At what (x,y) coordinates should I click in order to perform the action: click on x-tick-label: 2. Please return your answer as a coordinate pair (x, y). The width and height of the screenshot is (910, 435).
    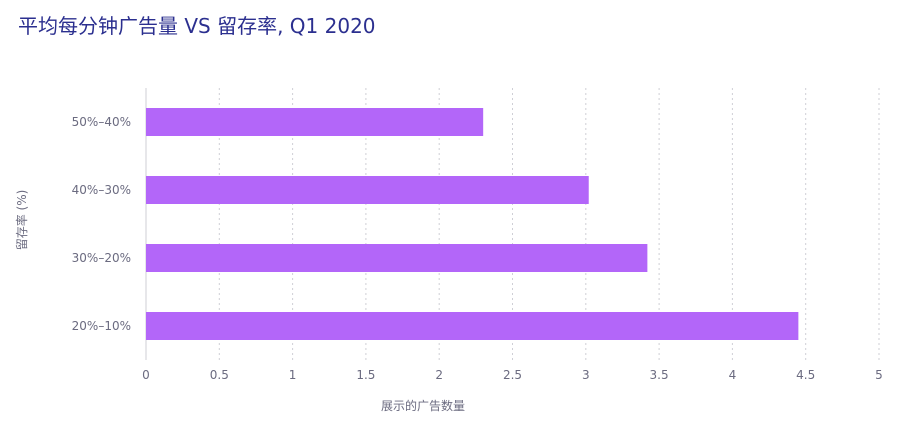
    Looking at the image, I should click on (439, 375).